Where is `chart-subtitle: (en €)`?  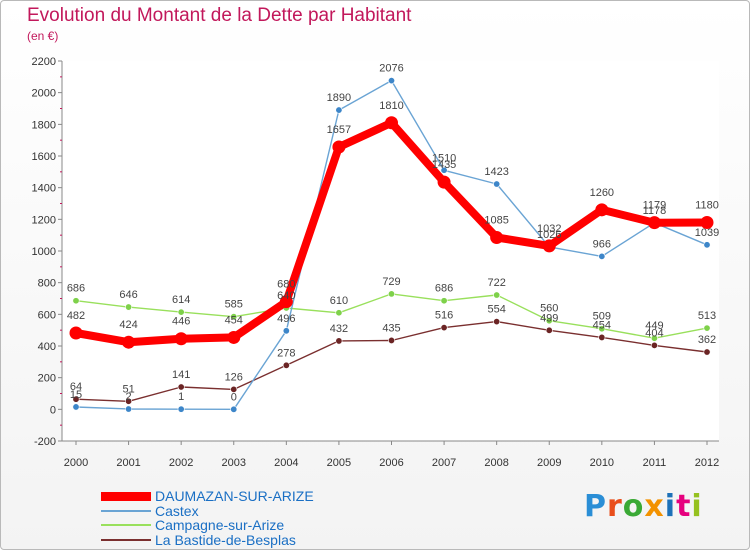
chart-subtitle: (en €) is located at coordinates (43, 36).